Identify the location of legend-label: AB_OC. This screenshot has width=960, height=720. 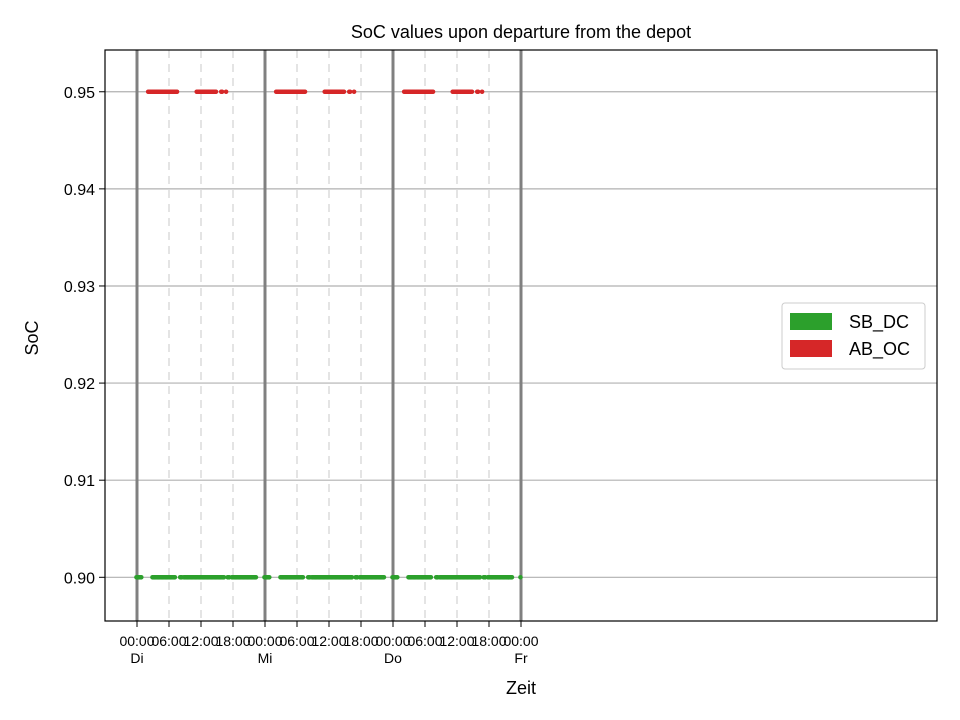
(879, 349).